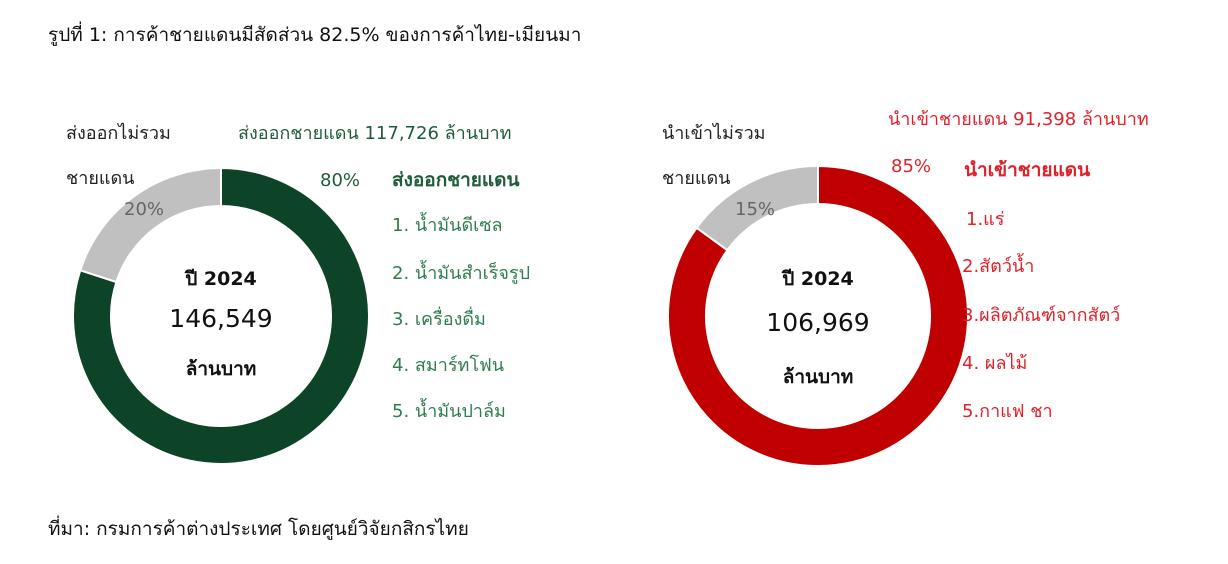 The width and height of the screenshot is (1228, 564). I want to click on import-non-border-percent: 15%, so click(755, 209).